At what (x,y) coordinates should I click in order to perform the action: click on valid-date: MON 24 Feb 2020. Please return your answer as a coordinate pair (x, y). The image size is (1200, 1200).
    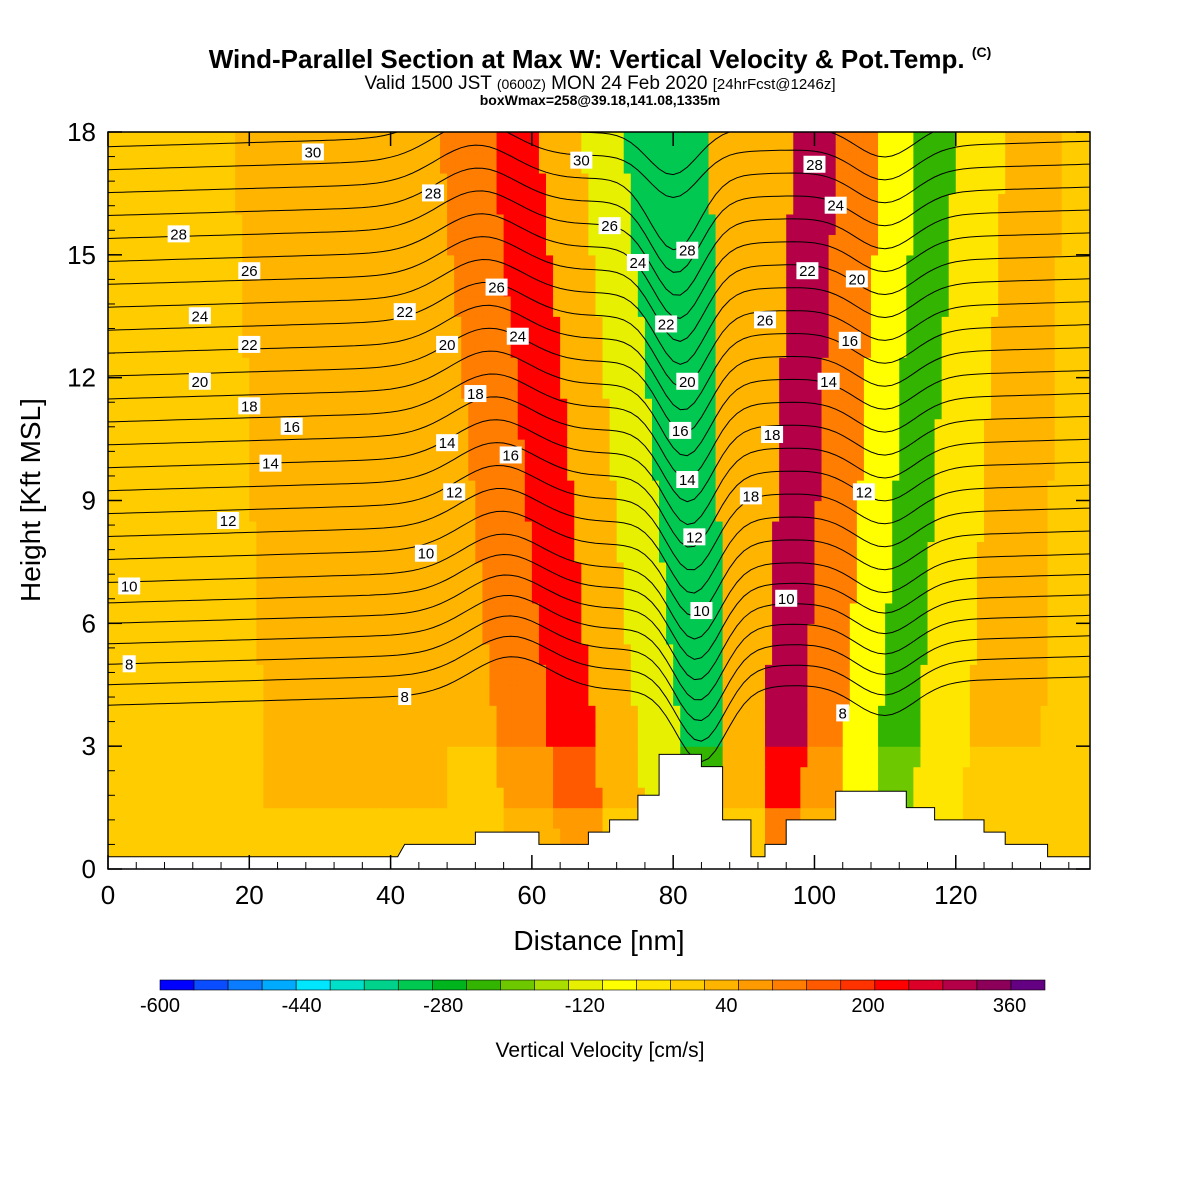
    Looking at the image, I should click on (629, 83).